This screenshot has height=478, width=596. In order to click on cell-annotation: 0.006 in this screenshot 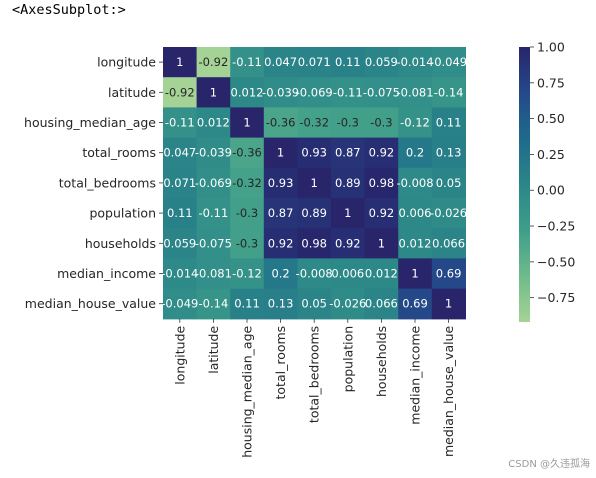, I will do `click(347, 274)`.